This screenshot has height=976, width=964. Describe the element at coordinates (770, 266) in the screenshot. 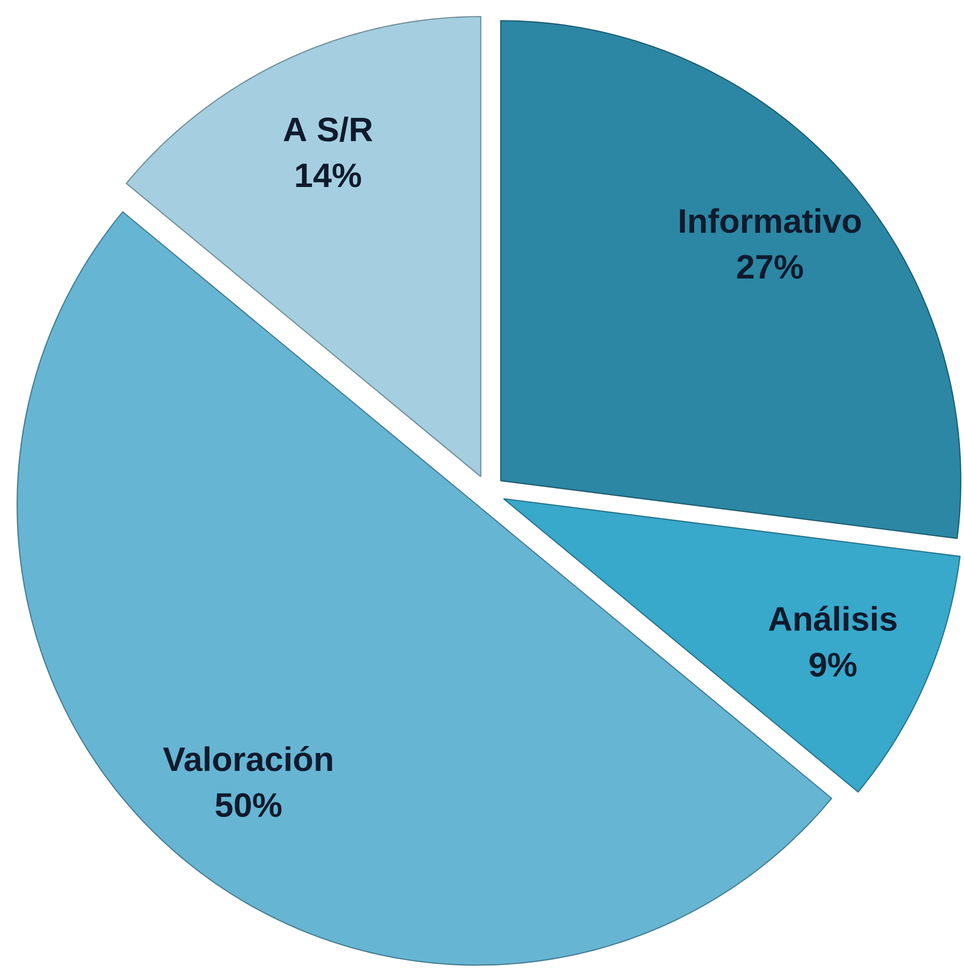

I see `data-label: 27%` at that location.